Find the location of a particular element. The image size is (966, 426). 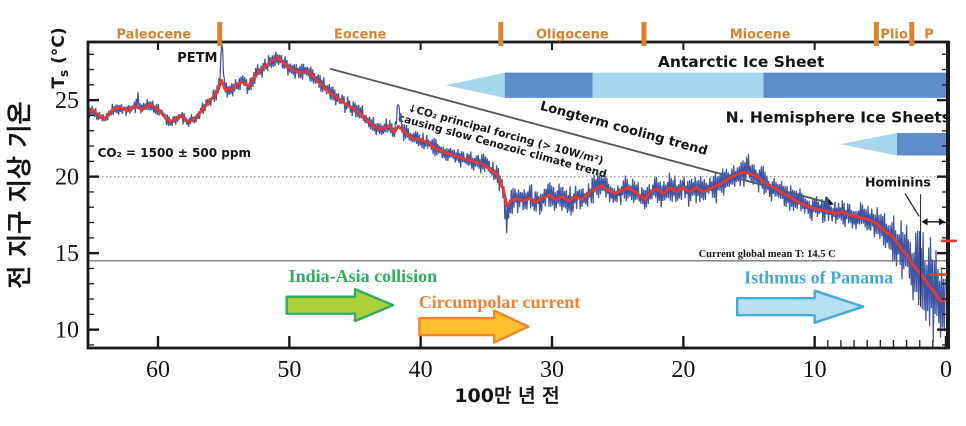

hominins-label: Hominins is located at coordinates (898, 182).